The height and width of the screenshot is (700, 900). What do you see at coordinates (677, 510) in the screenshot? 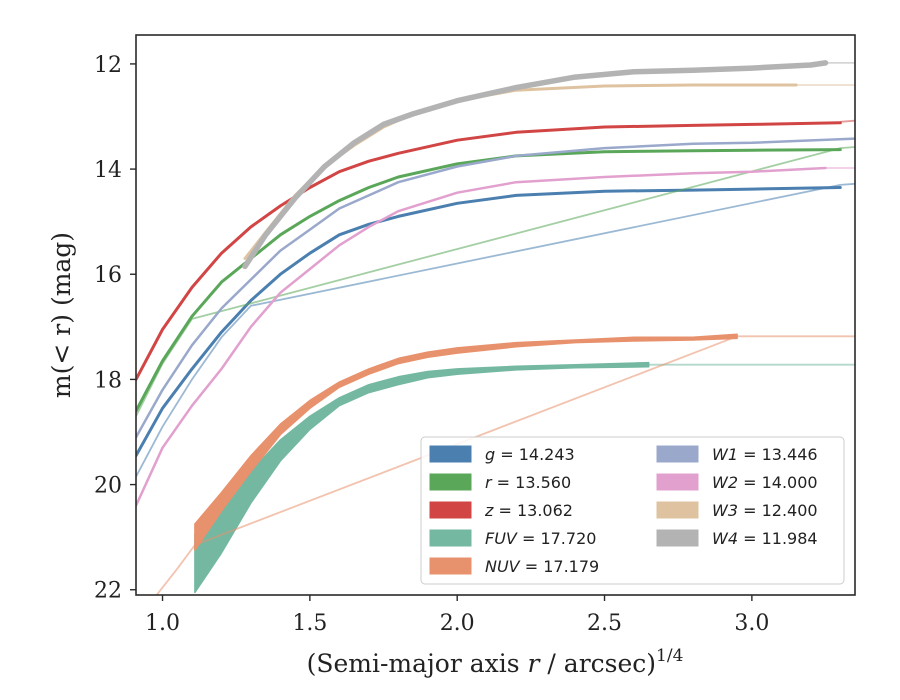
I see `legend-swatch-w3` at bounding box center [677, 510].